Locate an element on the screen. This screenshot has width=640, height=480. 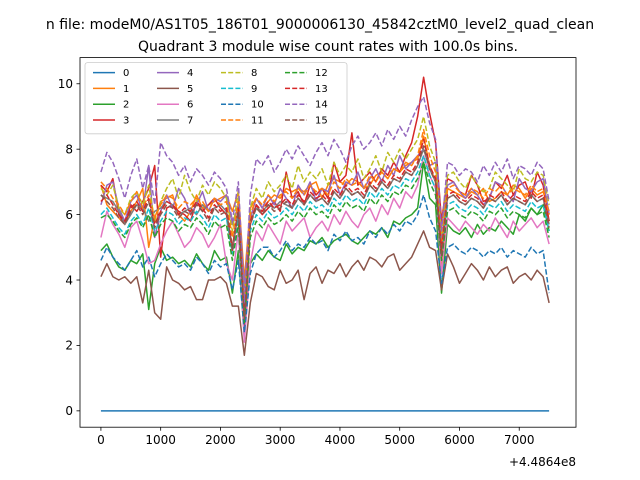
legend-label-13: 13 is located at coordinates (321, 89).